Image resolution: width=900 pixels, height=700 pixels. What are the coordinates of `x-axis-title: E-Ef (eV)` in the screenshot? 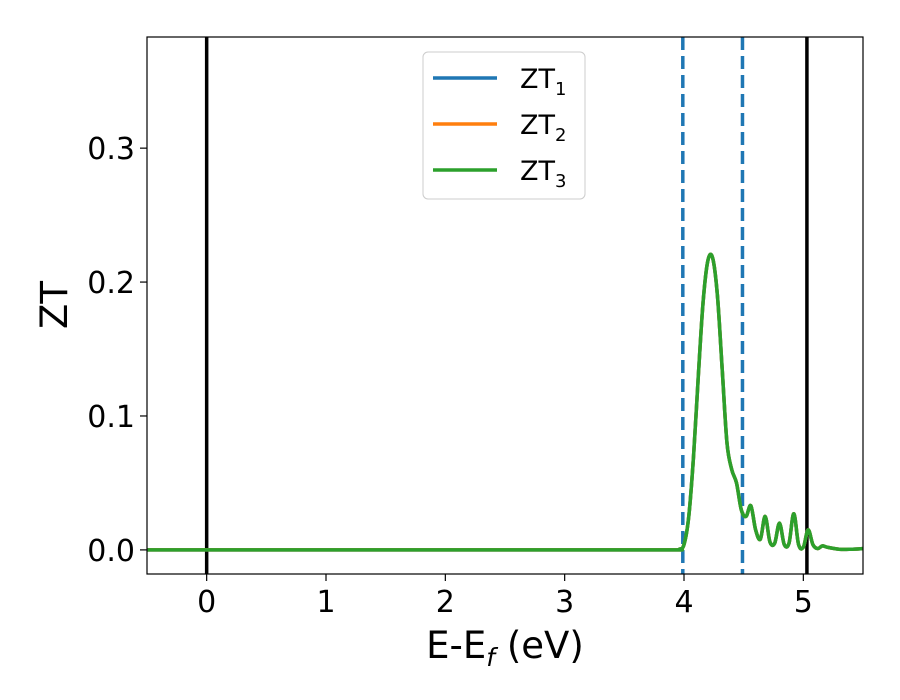 It's located at (505, 648).